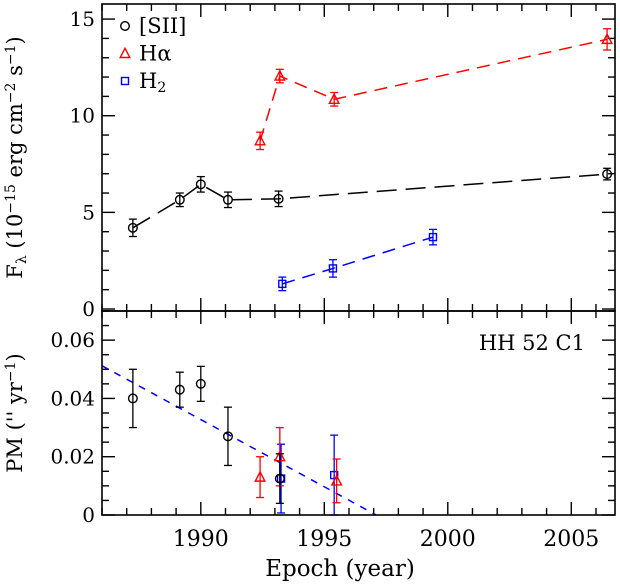 This screenshot has width=620, height=585. I want to click on svg-text: 1995, so click(324, 539).